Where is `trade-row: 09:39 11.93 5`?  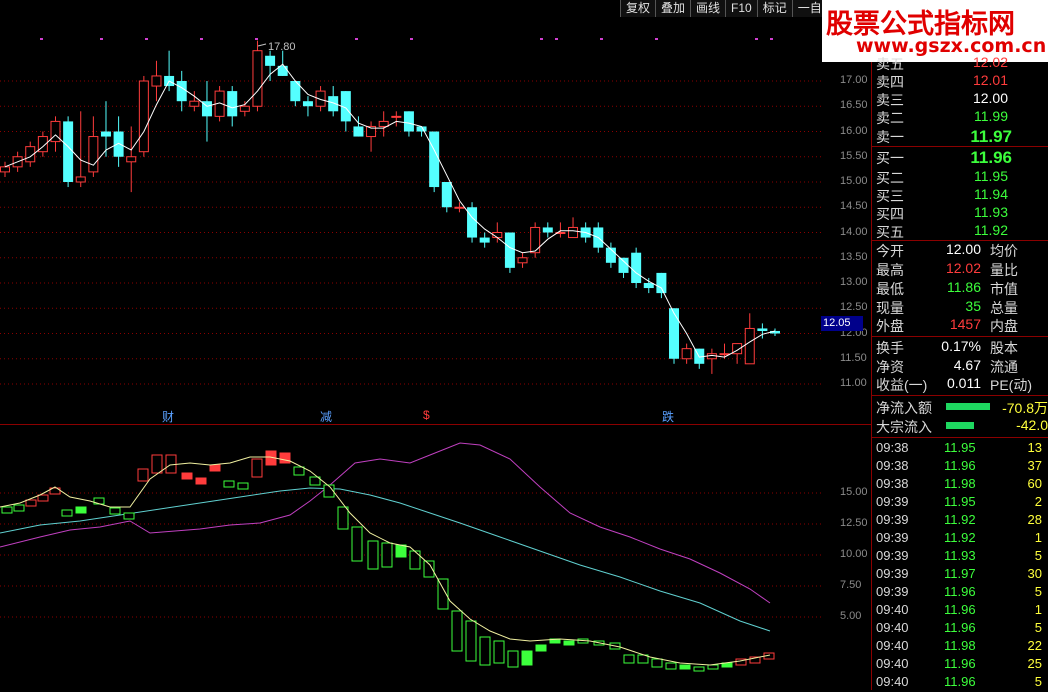
trade-row: 09:39 11.93 5 is located at coordinates (961, 557).